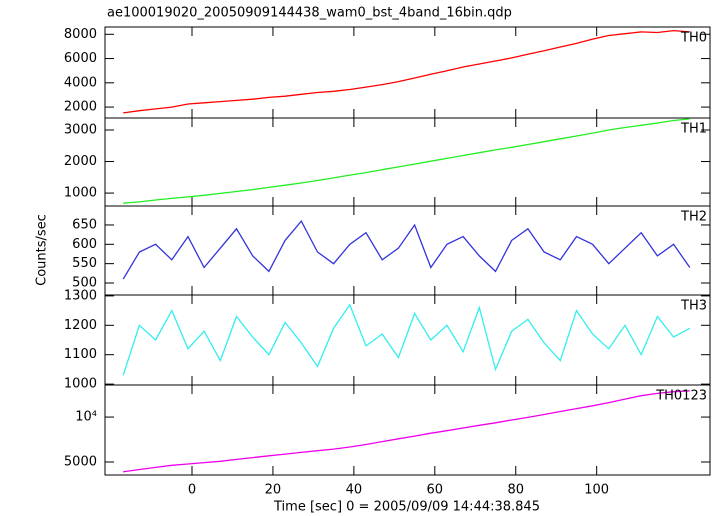 The width and height of the screenshot is (717, 516). I want to click on panel-label: TH0, so click(693, 38).